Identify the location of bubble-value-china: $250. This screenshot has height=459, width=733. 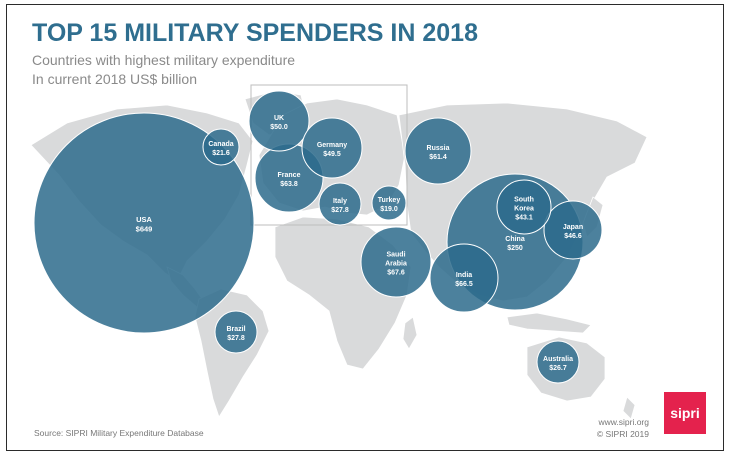
(515, 248).